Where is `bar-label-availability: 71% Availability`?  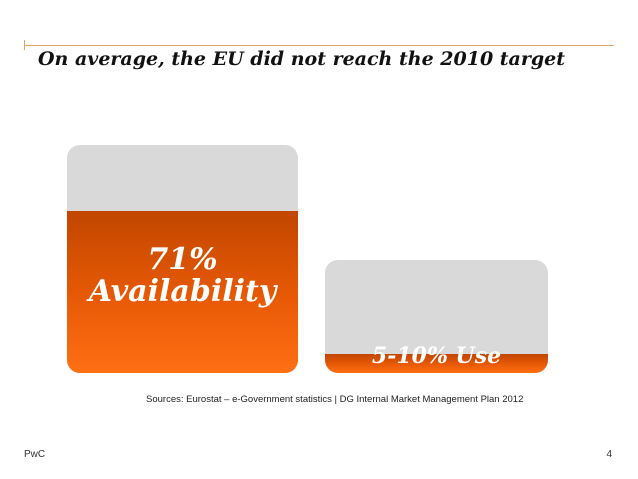
bar-label-availability: 71% Availability is located at coordinates (182, 275).